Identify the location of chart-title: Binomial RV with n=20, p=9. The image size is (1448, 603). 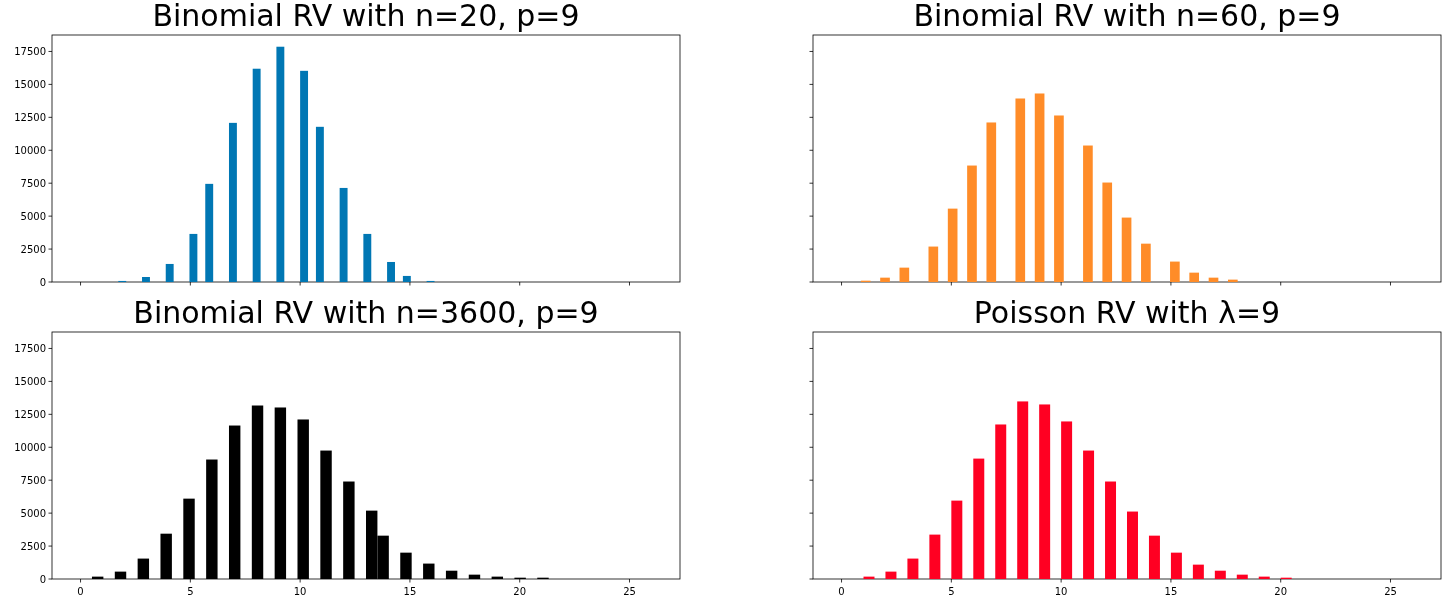
(366, 16).